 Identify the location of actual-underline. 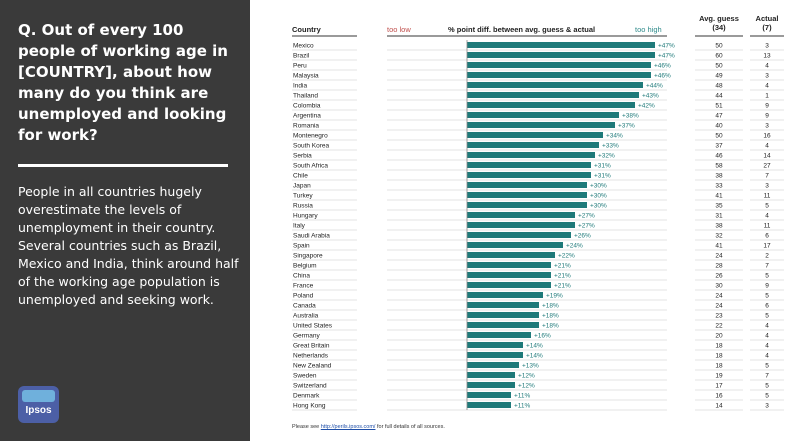
(767, 36).